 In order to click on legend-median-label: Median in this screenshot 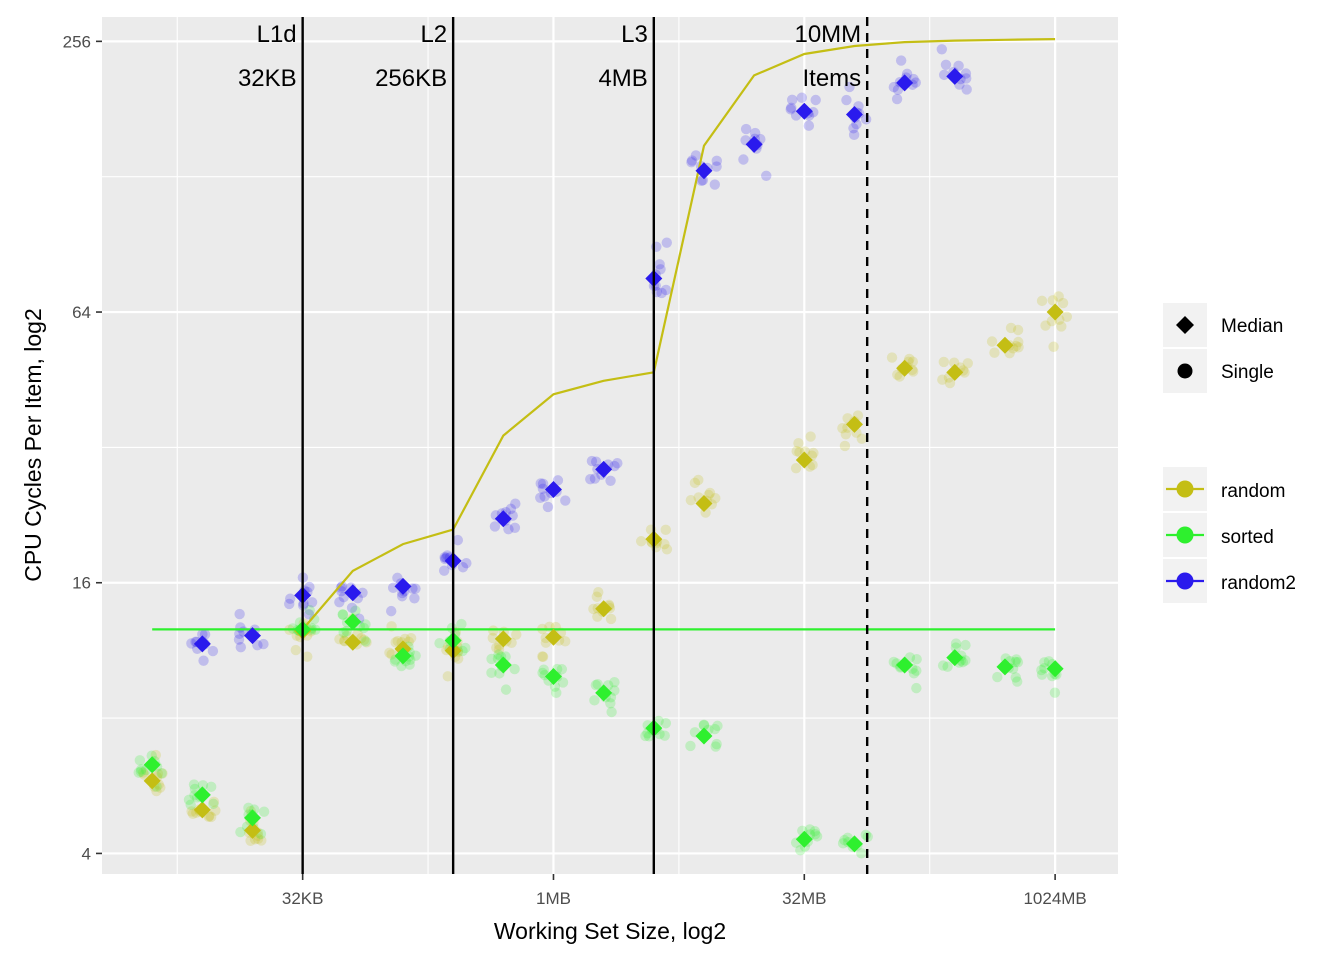, I will do `click(1252, 326)`.